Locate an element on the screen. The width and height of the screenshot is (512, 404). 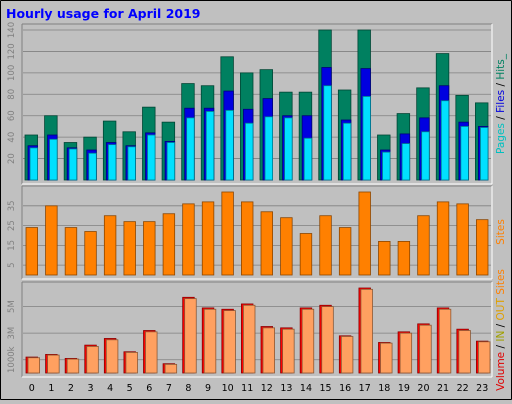
y-tick-label: 20 is located at coordinates (12, 158).